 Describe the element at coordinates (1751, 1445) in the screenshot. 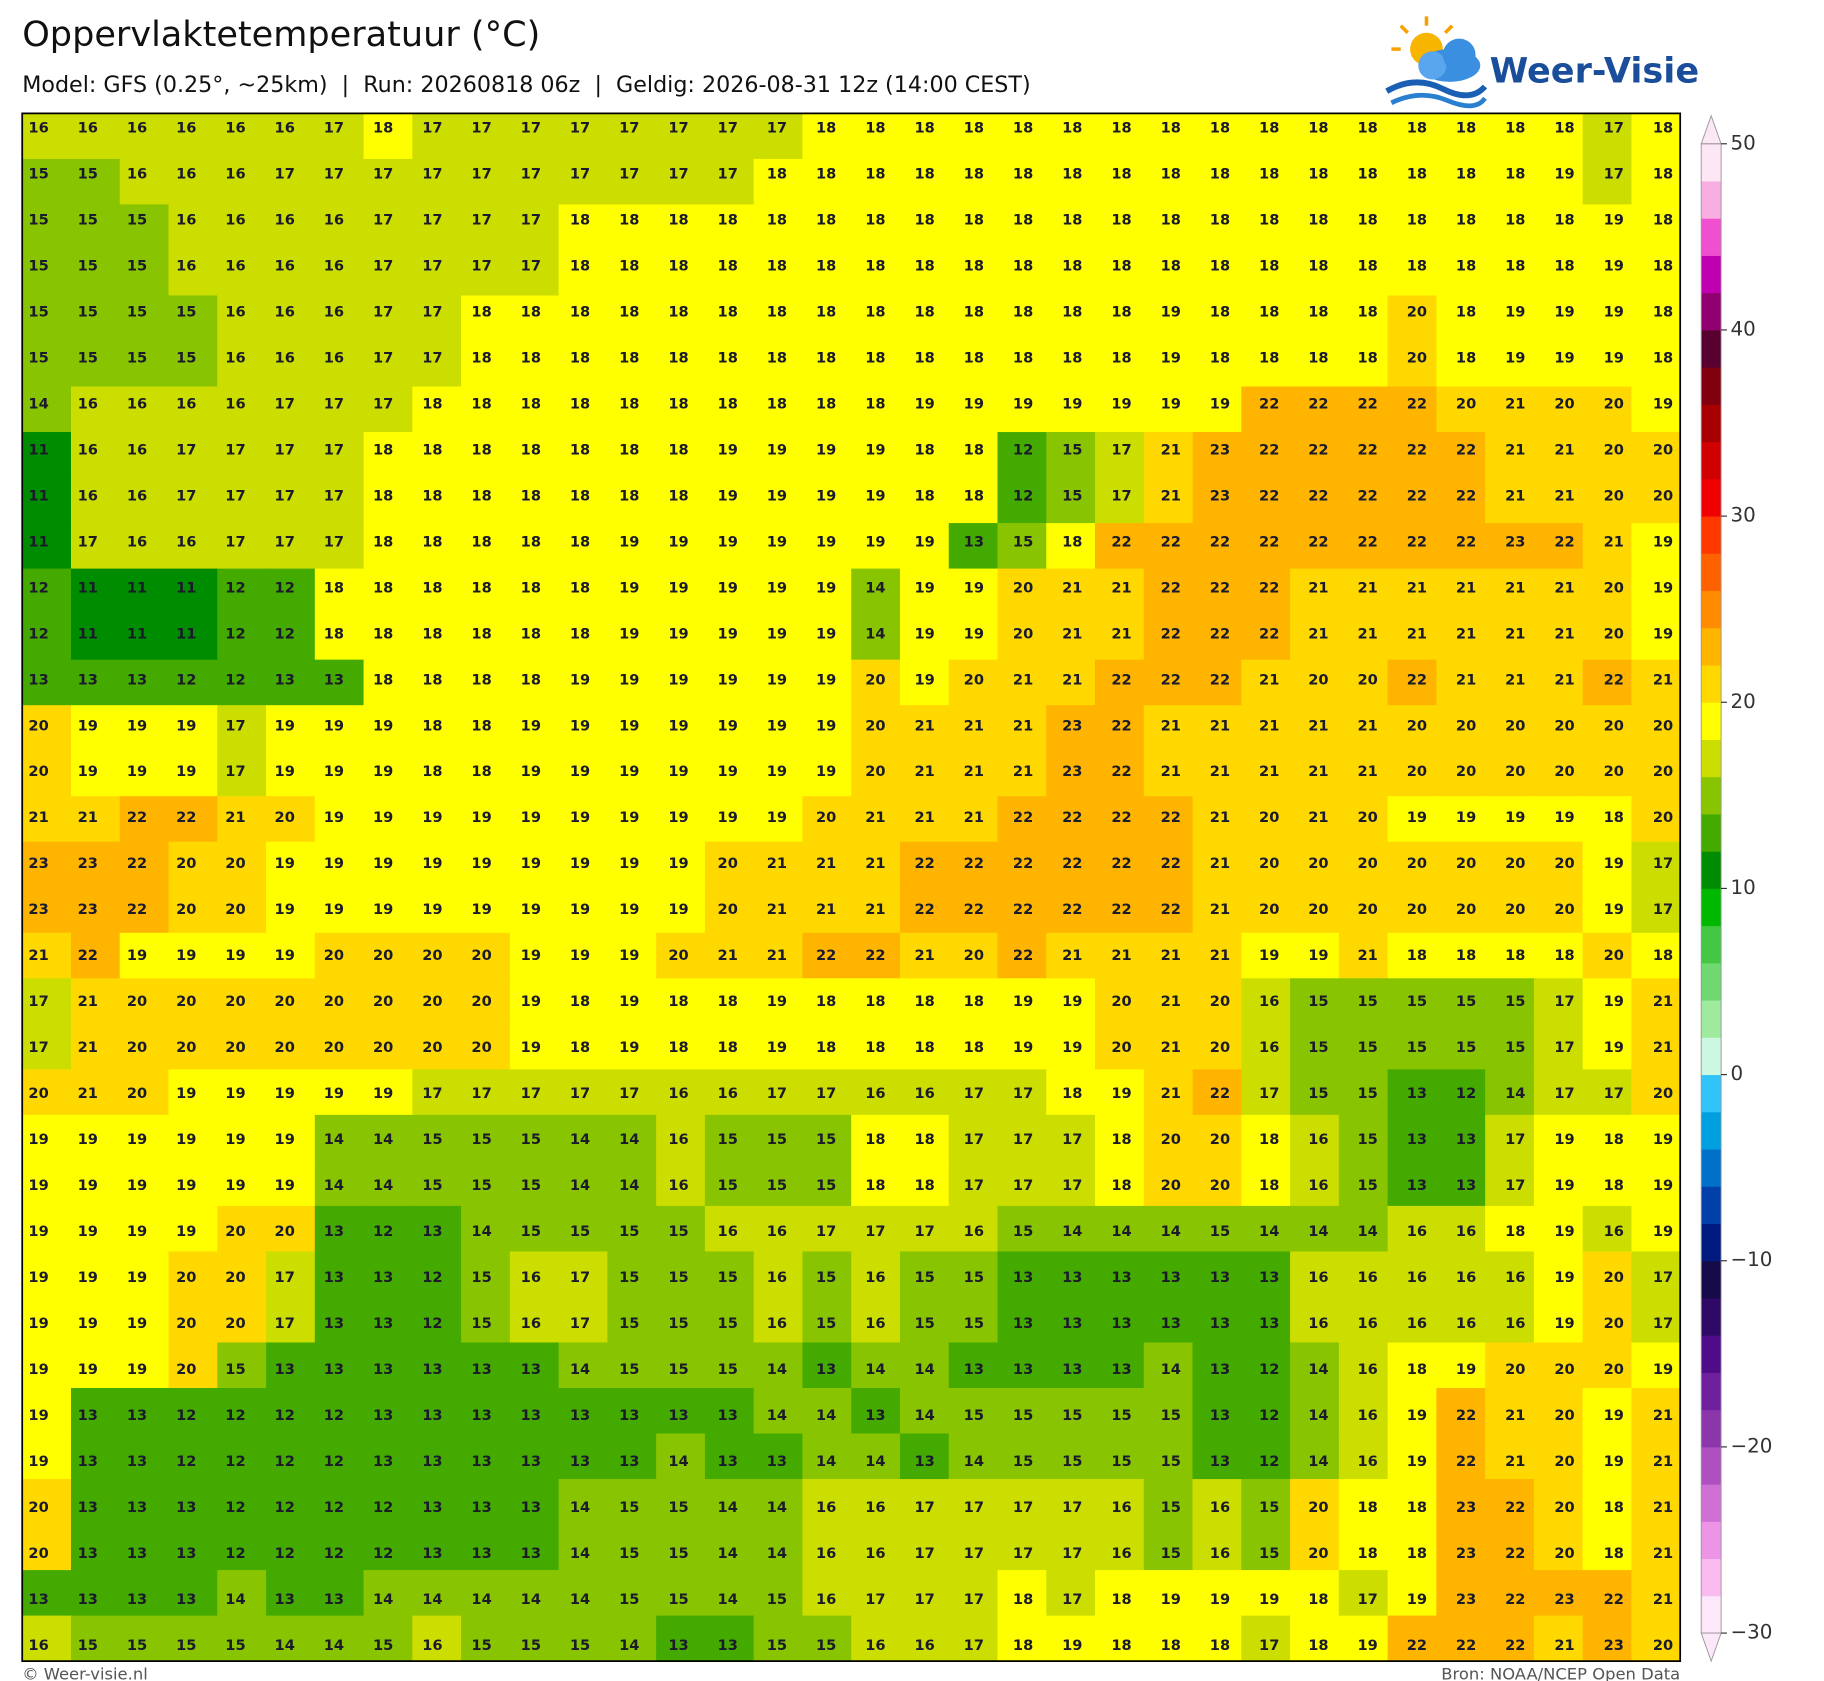

I see `colorbar-tick-label: −20` at that location.